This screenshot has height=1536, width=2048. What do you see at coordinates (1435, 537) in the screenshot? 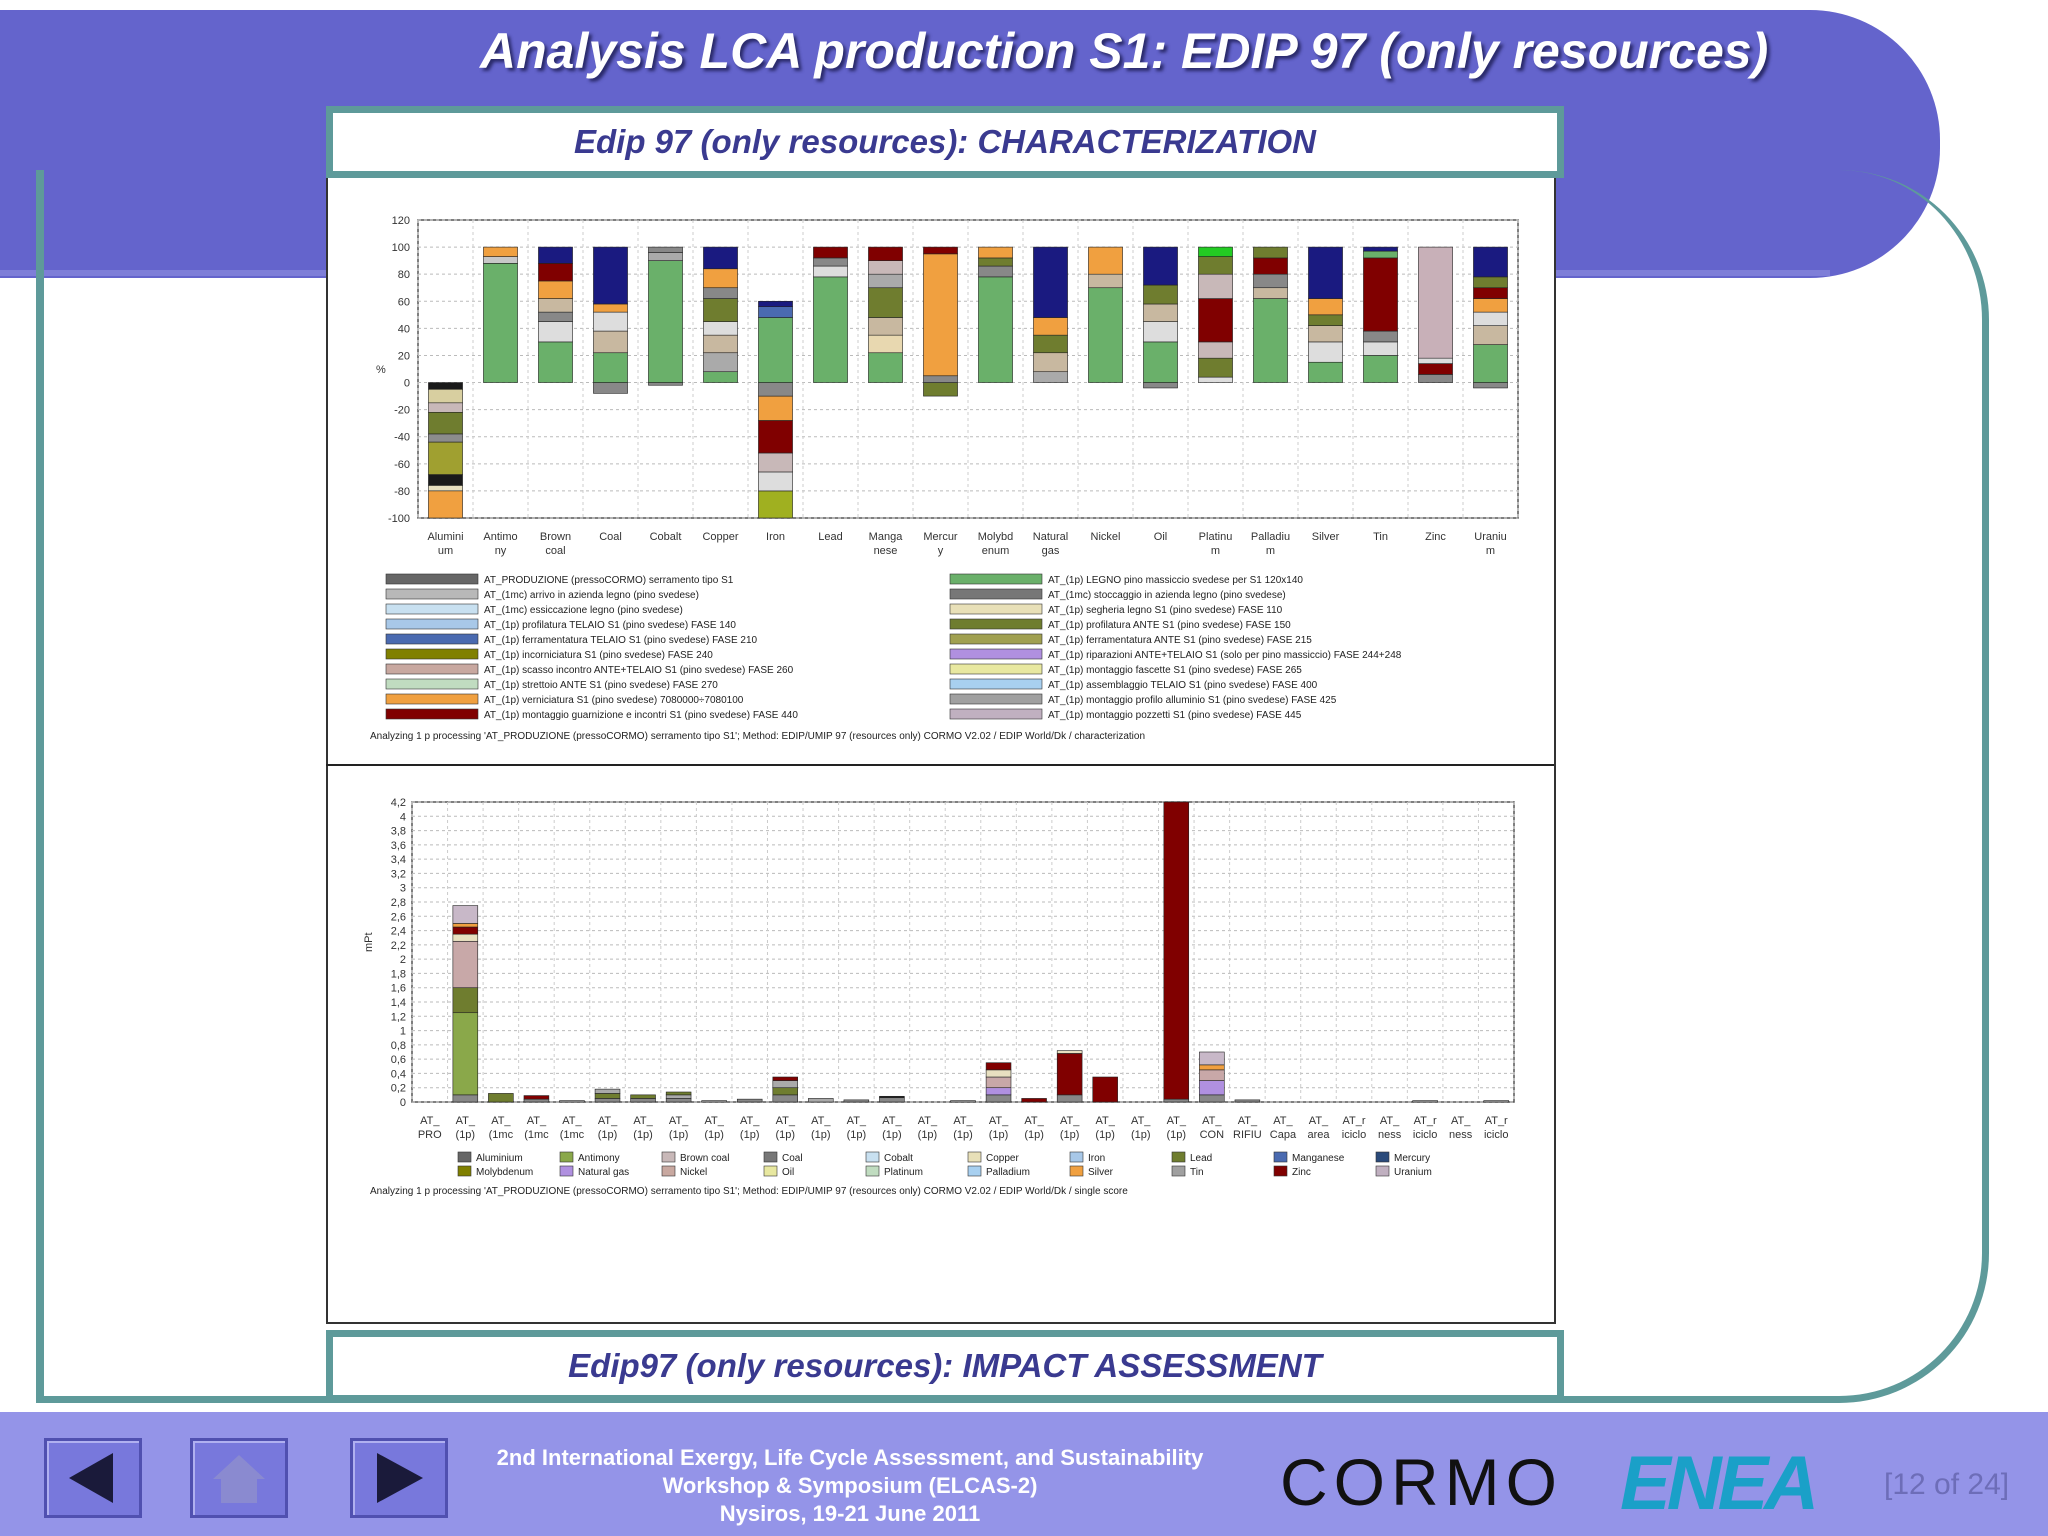
I see `x-tick-label: Zinc` at bounding box center [1435, 537].